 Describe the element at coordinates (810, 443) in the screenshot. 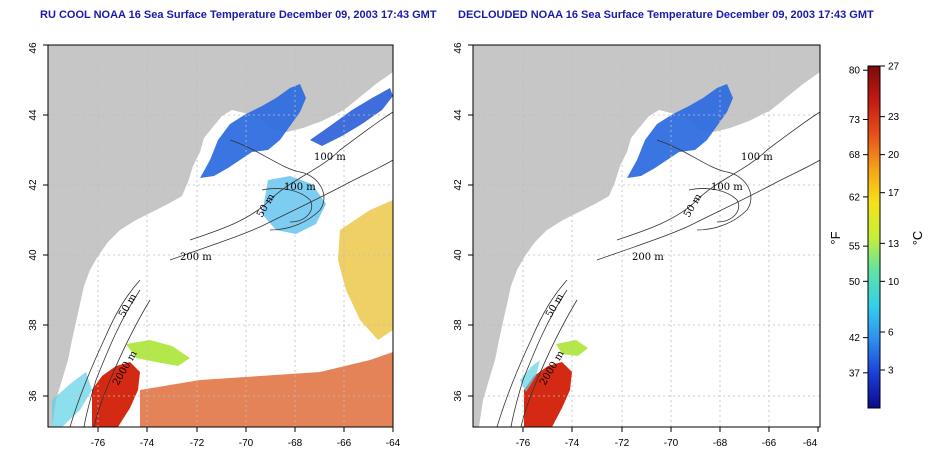

I see `right-x-tick-label: -64` at that location.